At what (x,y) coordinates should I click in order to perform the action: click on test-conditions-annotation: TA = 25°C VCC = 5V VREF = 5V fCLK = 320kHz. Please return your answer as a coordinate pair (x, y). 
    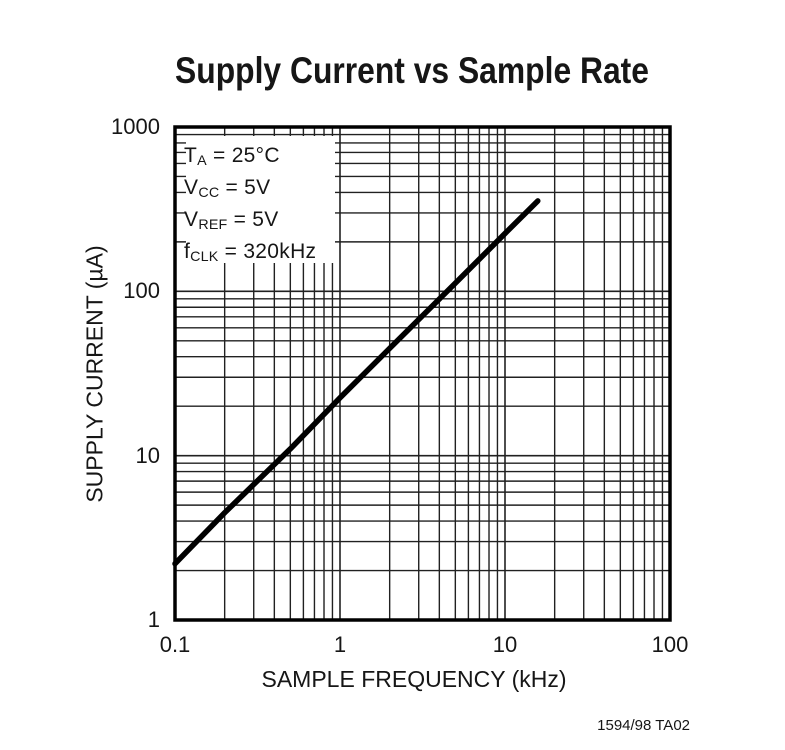
    Looking at the image, I should click on (250, 205).